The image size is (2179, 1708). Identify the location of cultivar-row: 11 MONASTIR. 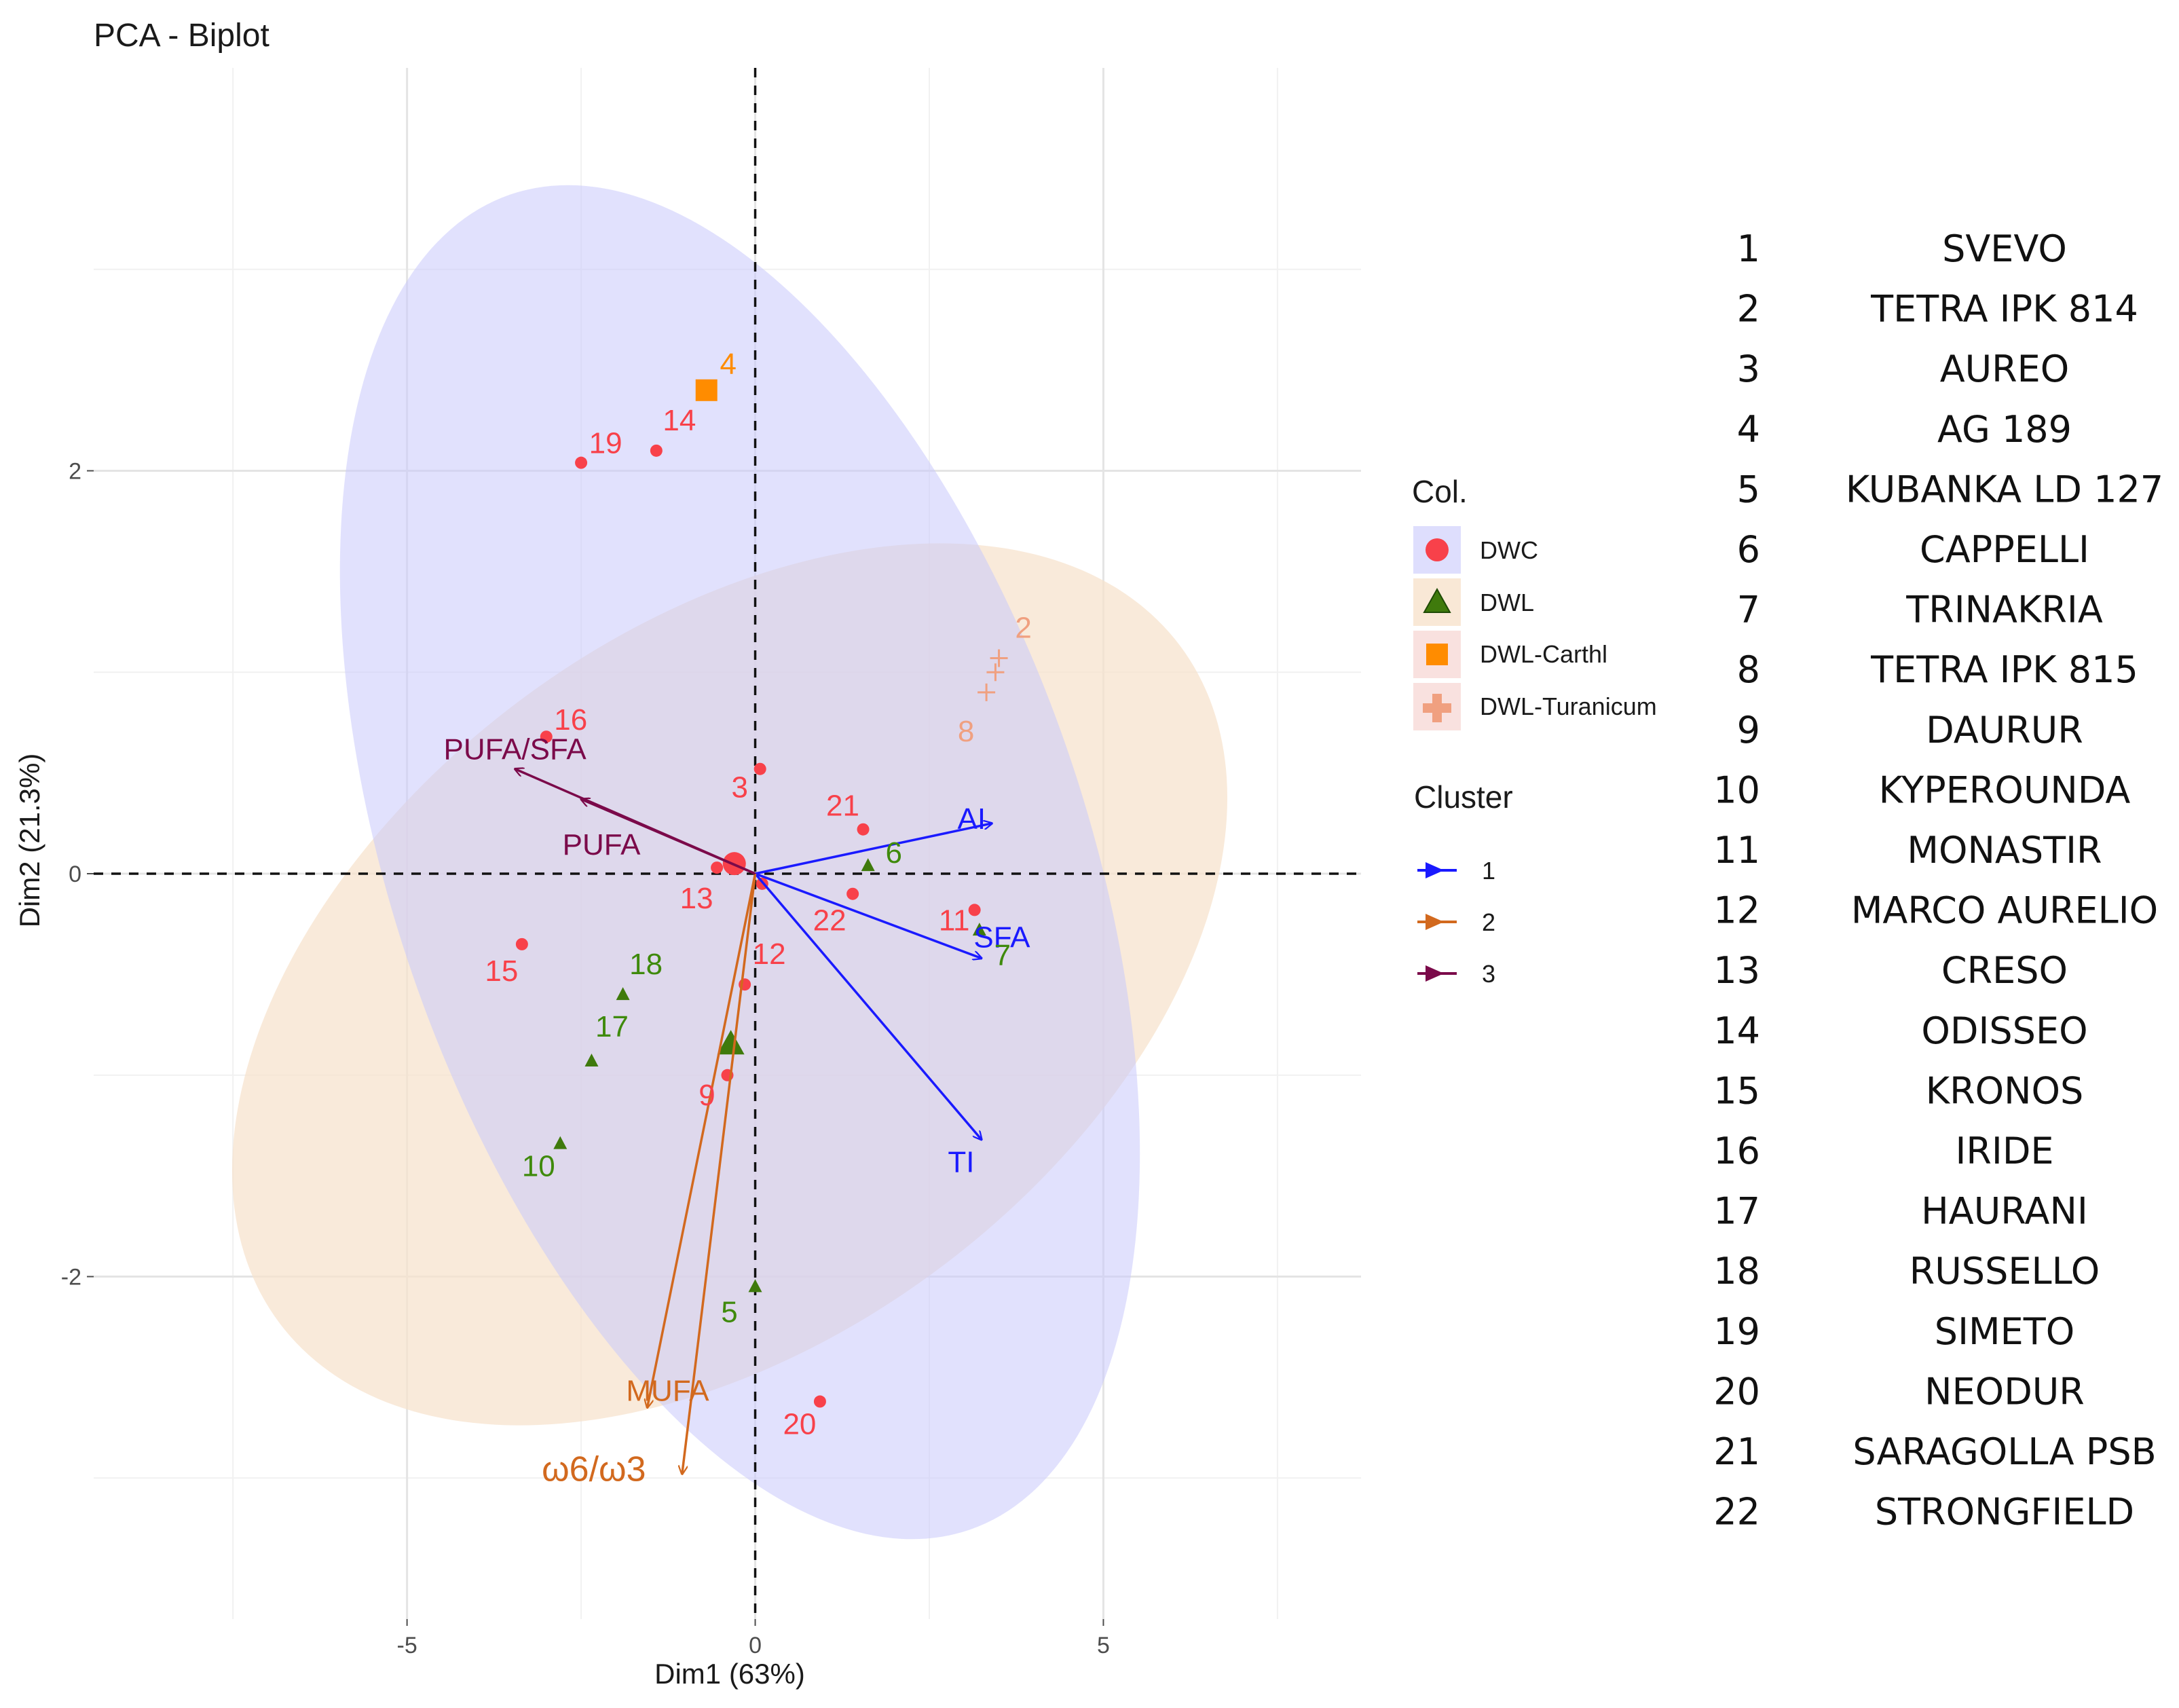
(1907, 850).